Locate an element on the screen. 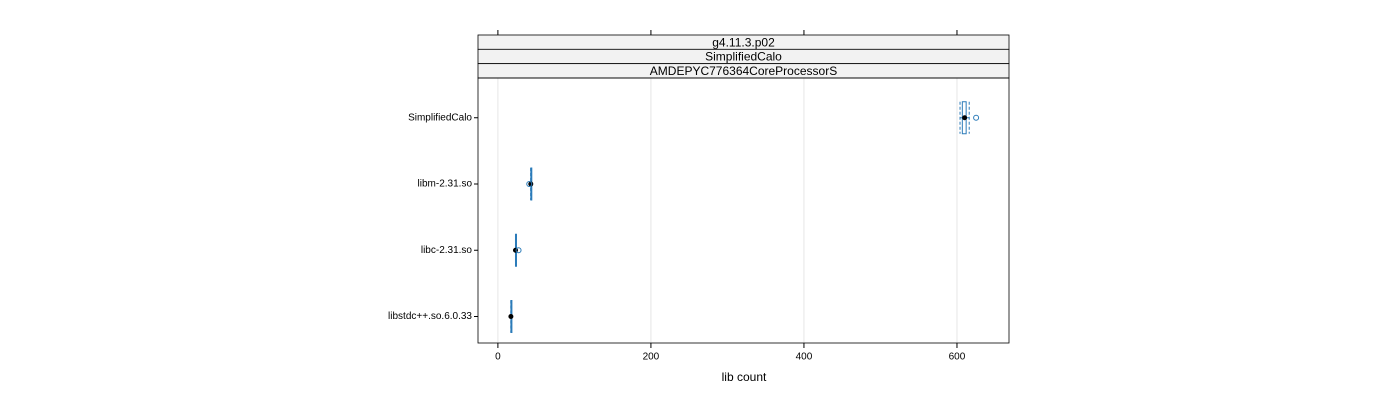 This screenshot has height=405, width=1400. strip-label: AMDEPYC776364CoreProcessorS is located at coordinates (743, 71).